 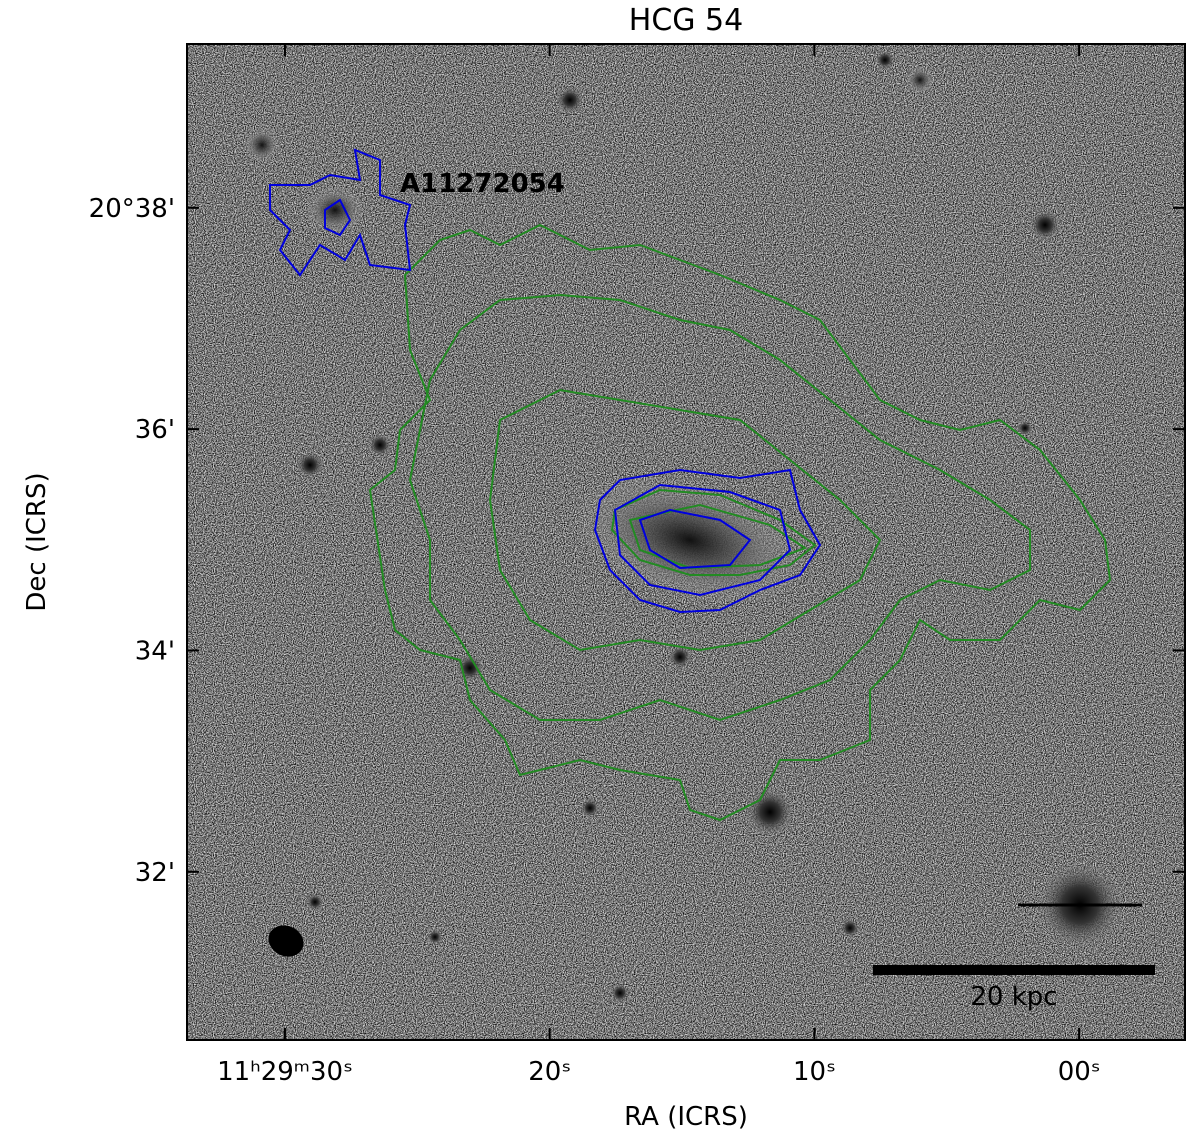 I want to click on y-axis-label: Dec (ICRS), so click(x=37, y=541).